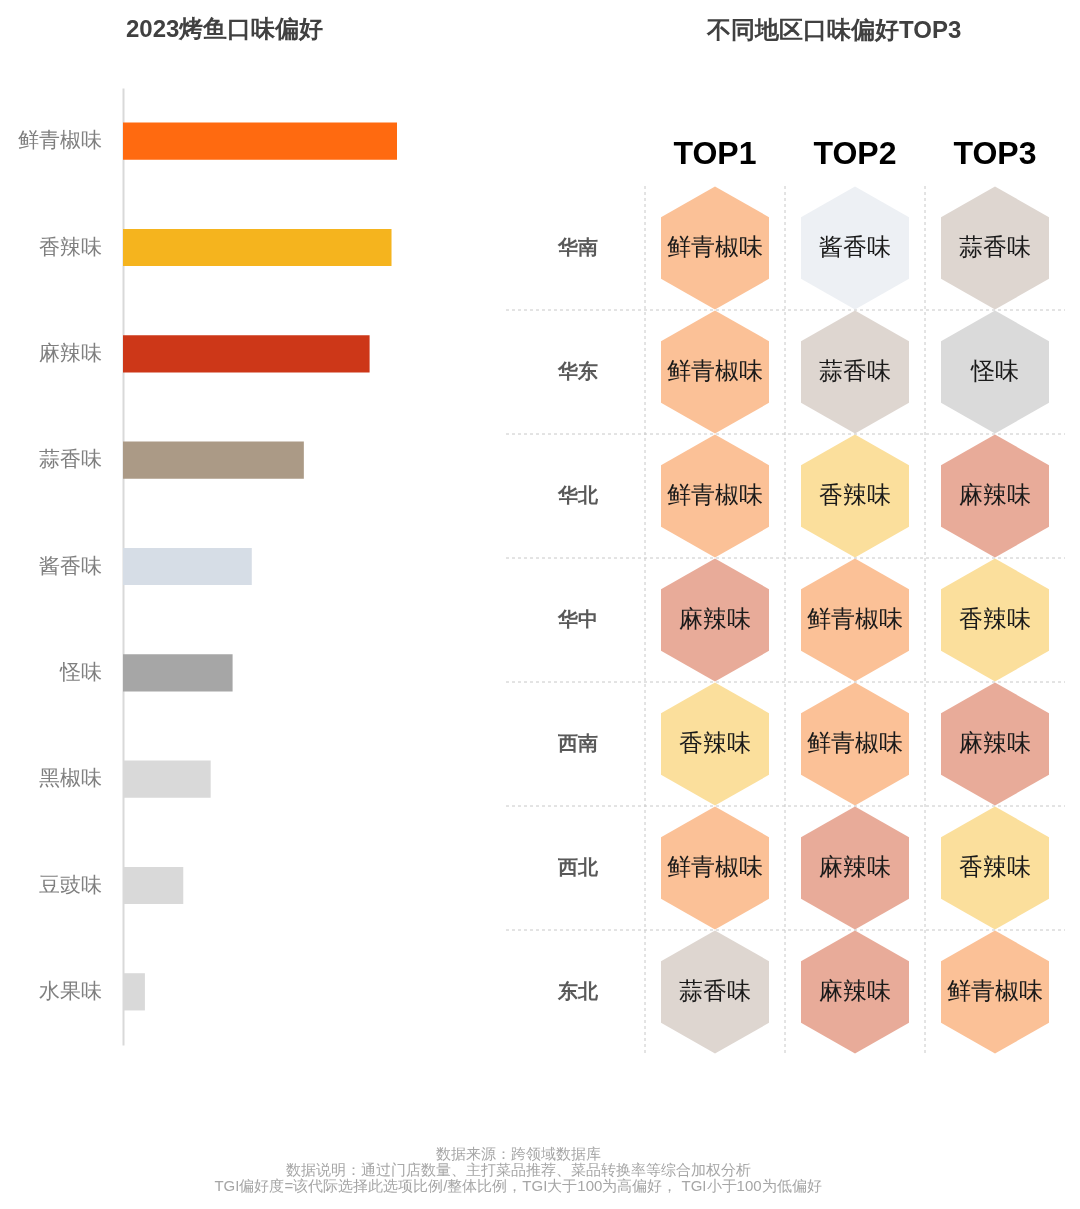 The image size is (1080, 1209). What do you see at coordinates (577, 867) in the screenshot?
I see `category-label: 西北` at bounding box center [577, 867].